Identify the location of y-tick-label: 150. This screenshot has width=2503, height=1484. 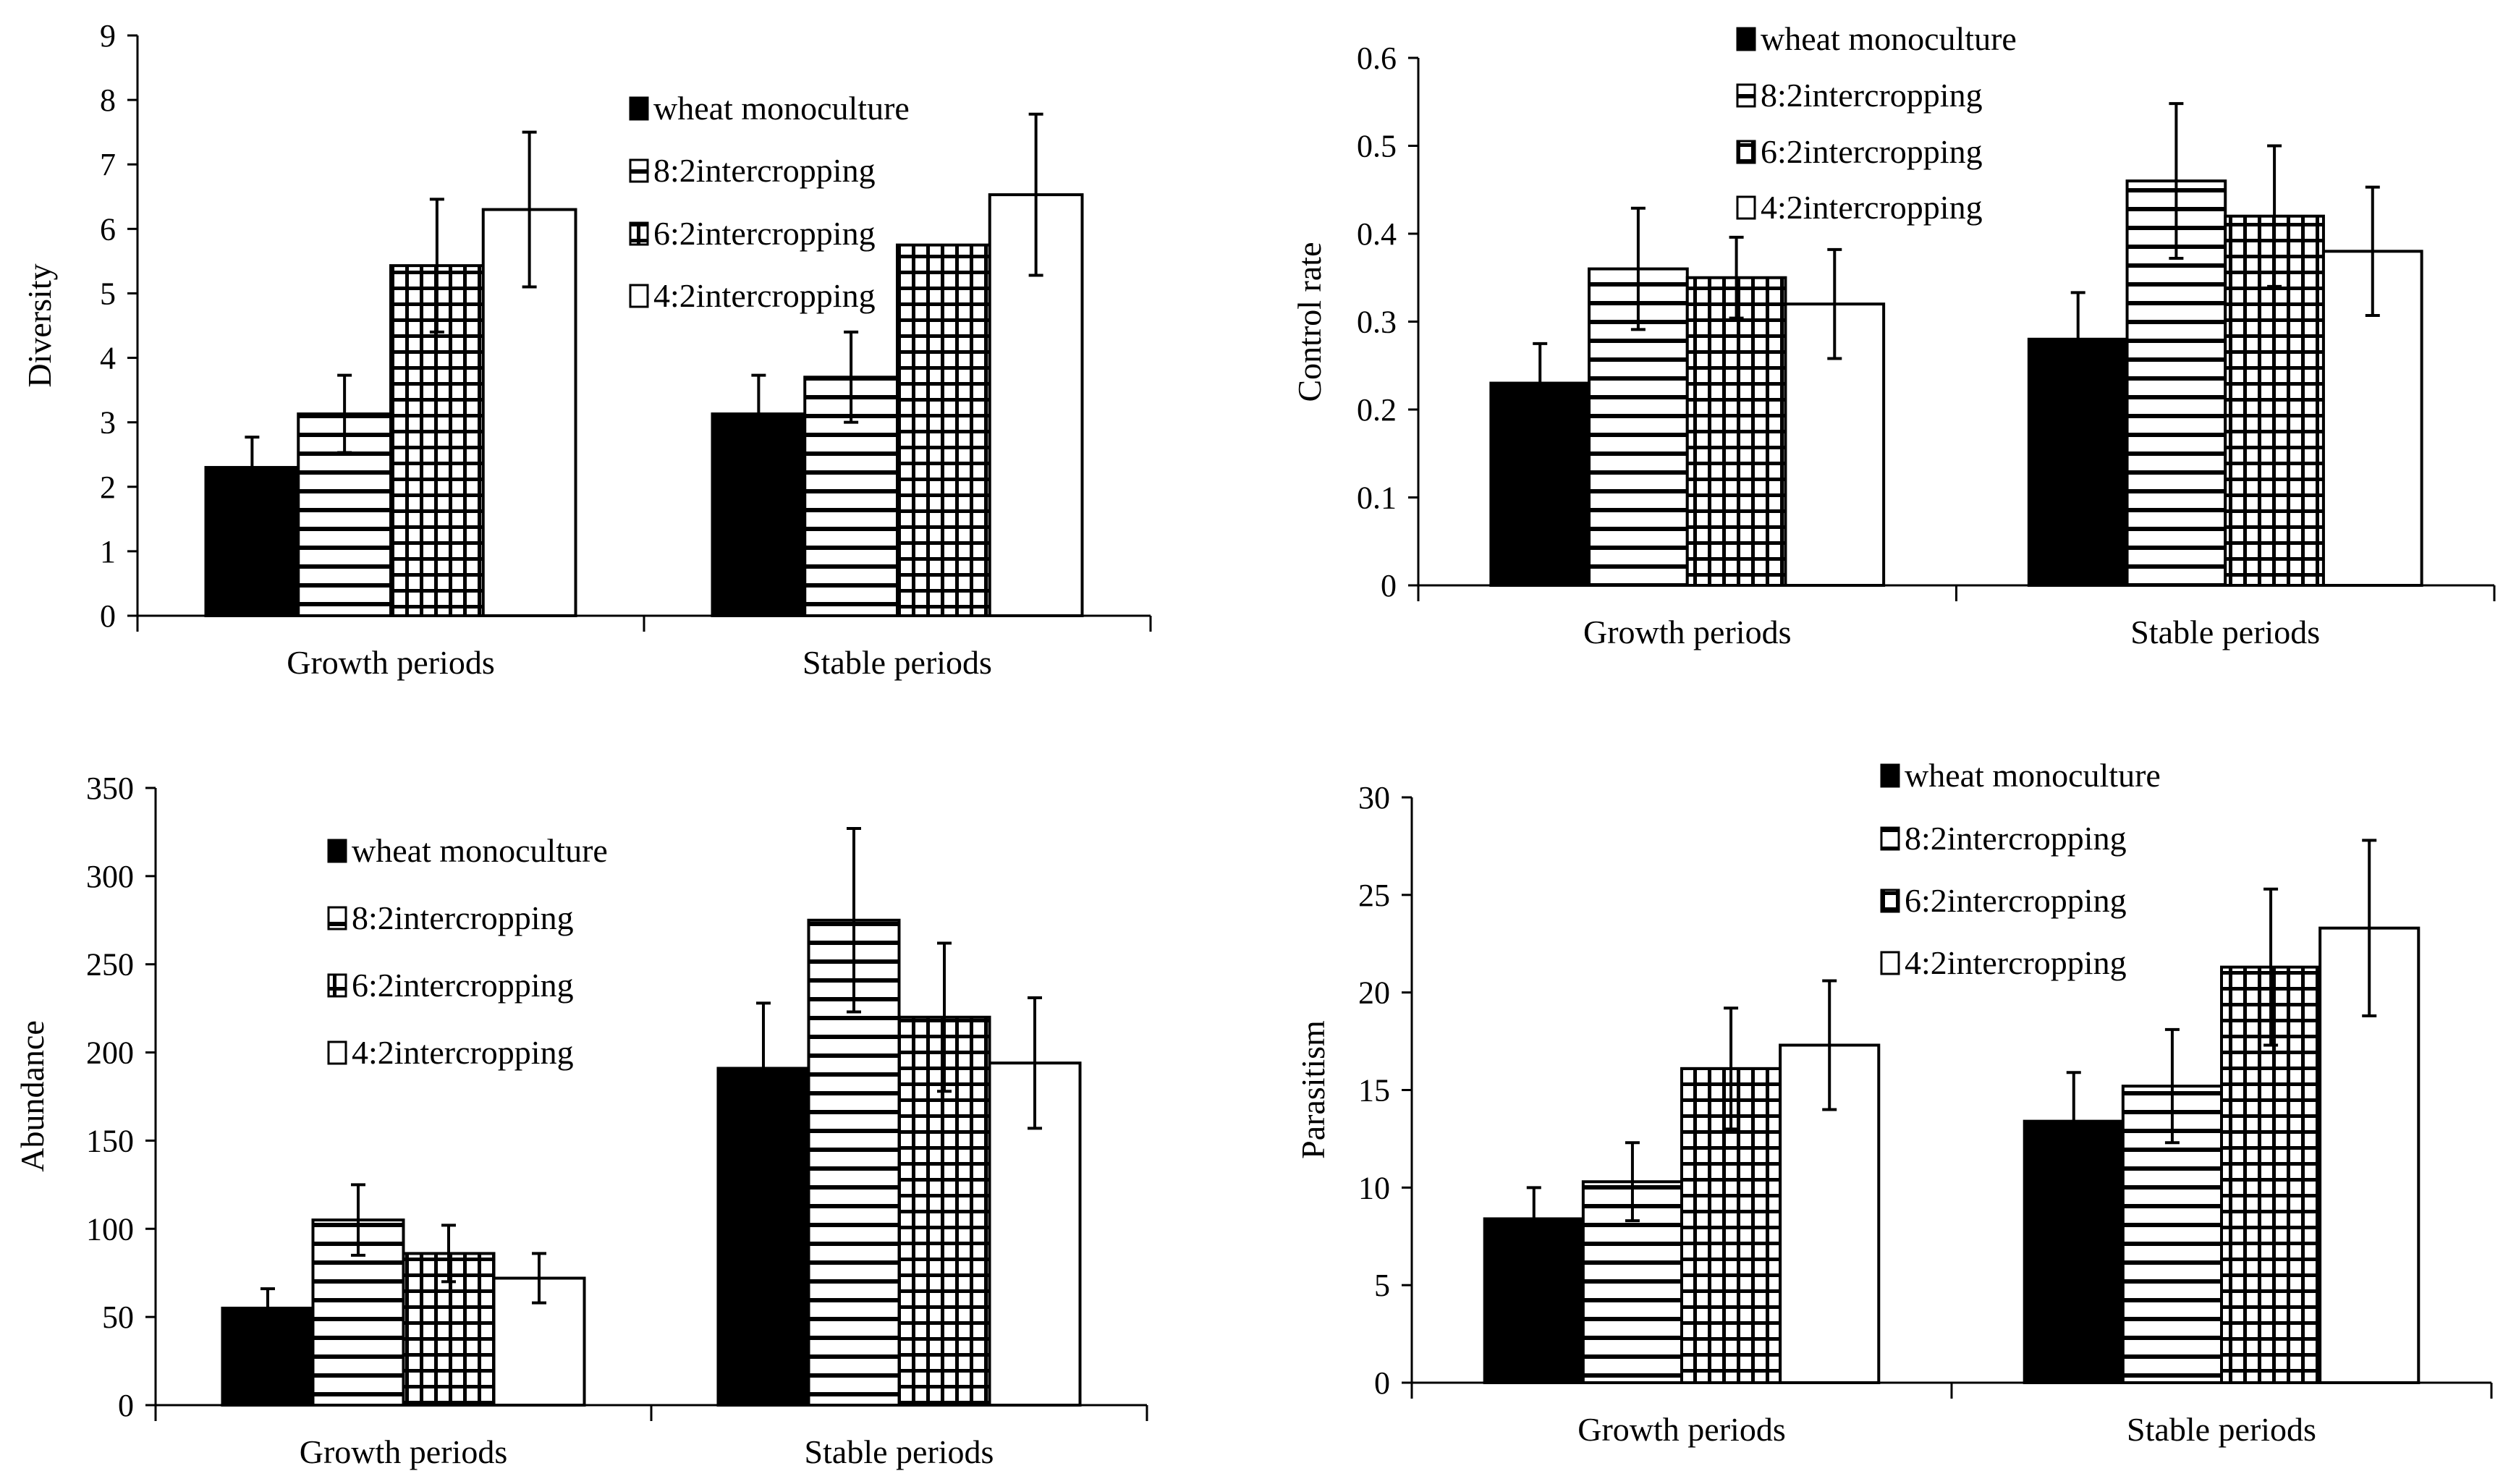
(110, 1140).